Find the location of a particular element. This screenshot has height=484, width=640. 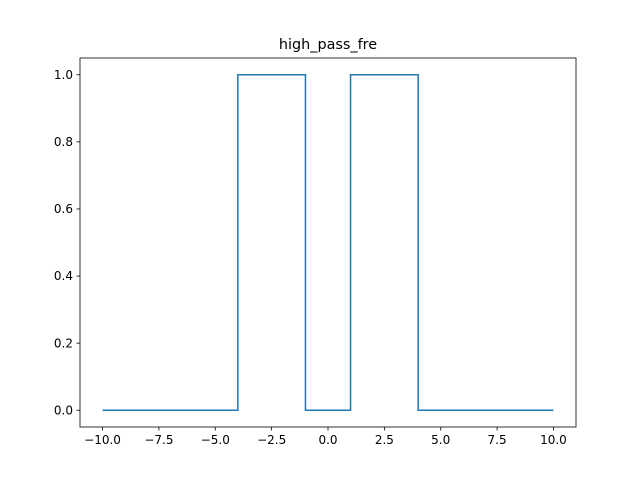

y-tick-label: 0.6 is located at coordinates (63, 209).